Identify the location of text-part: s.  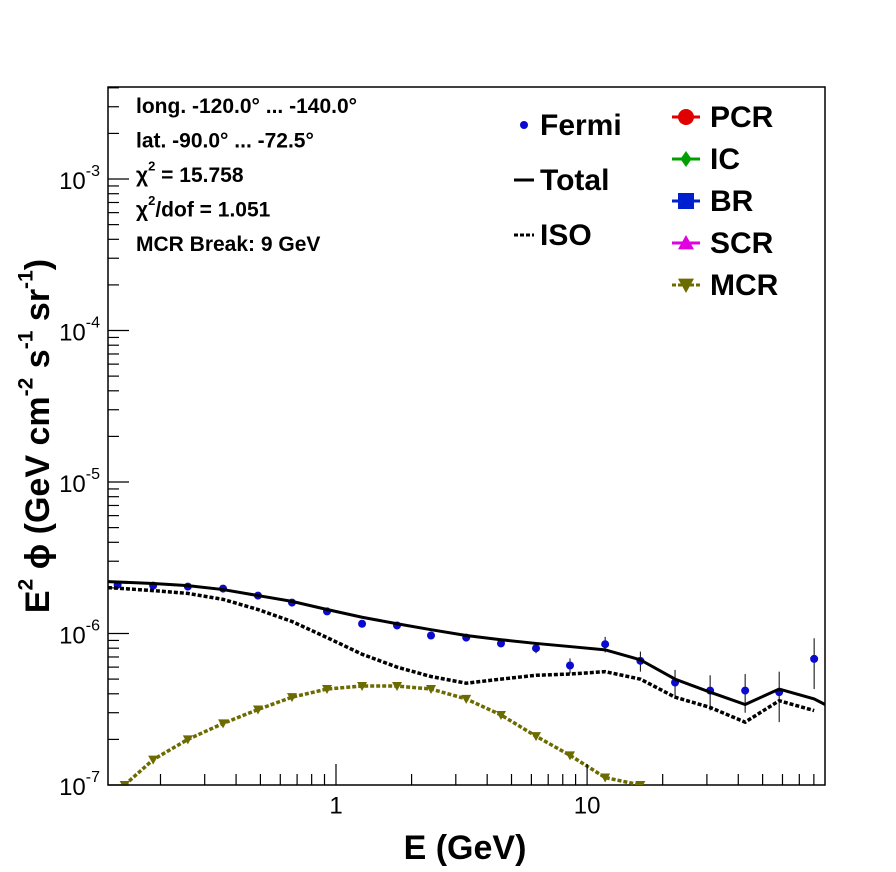
(38, 363).